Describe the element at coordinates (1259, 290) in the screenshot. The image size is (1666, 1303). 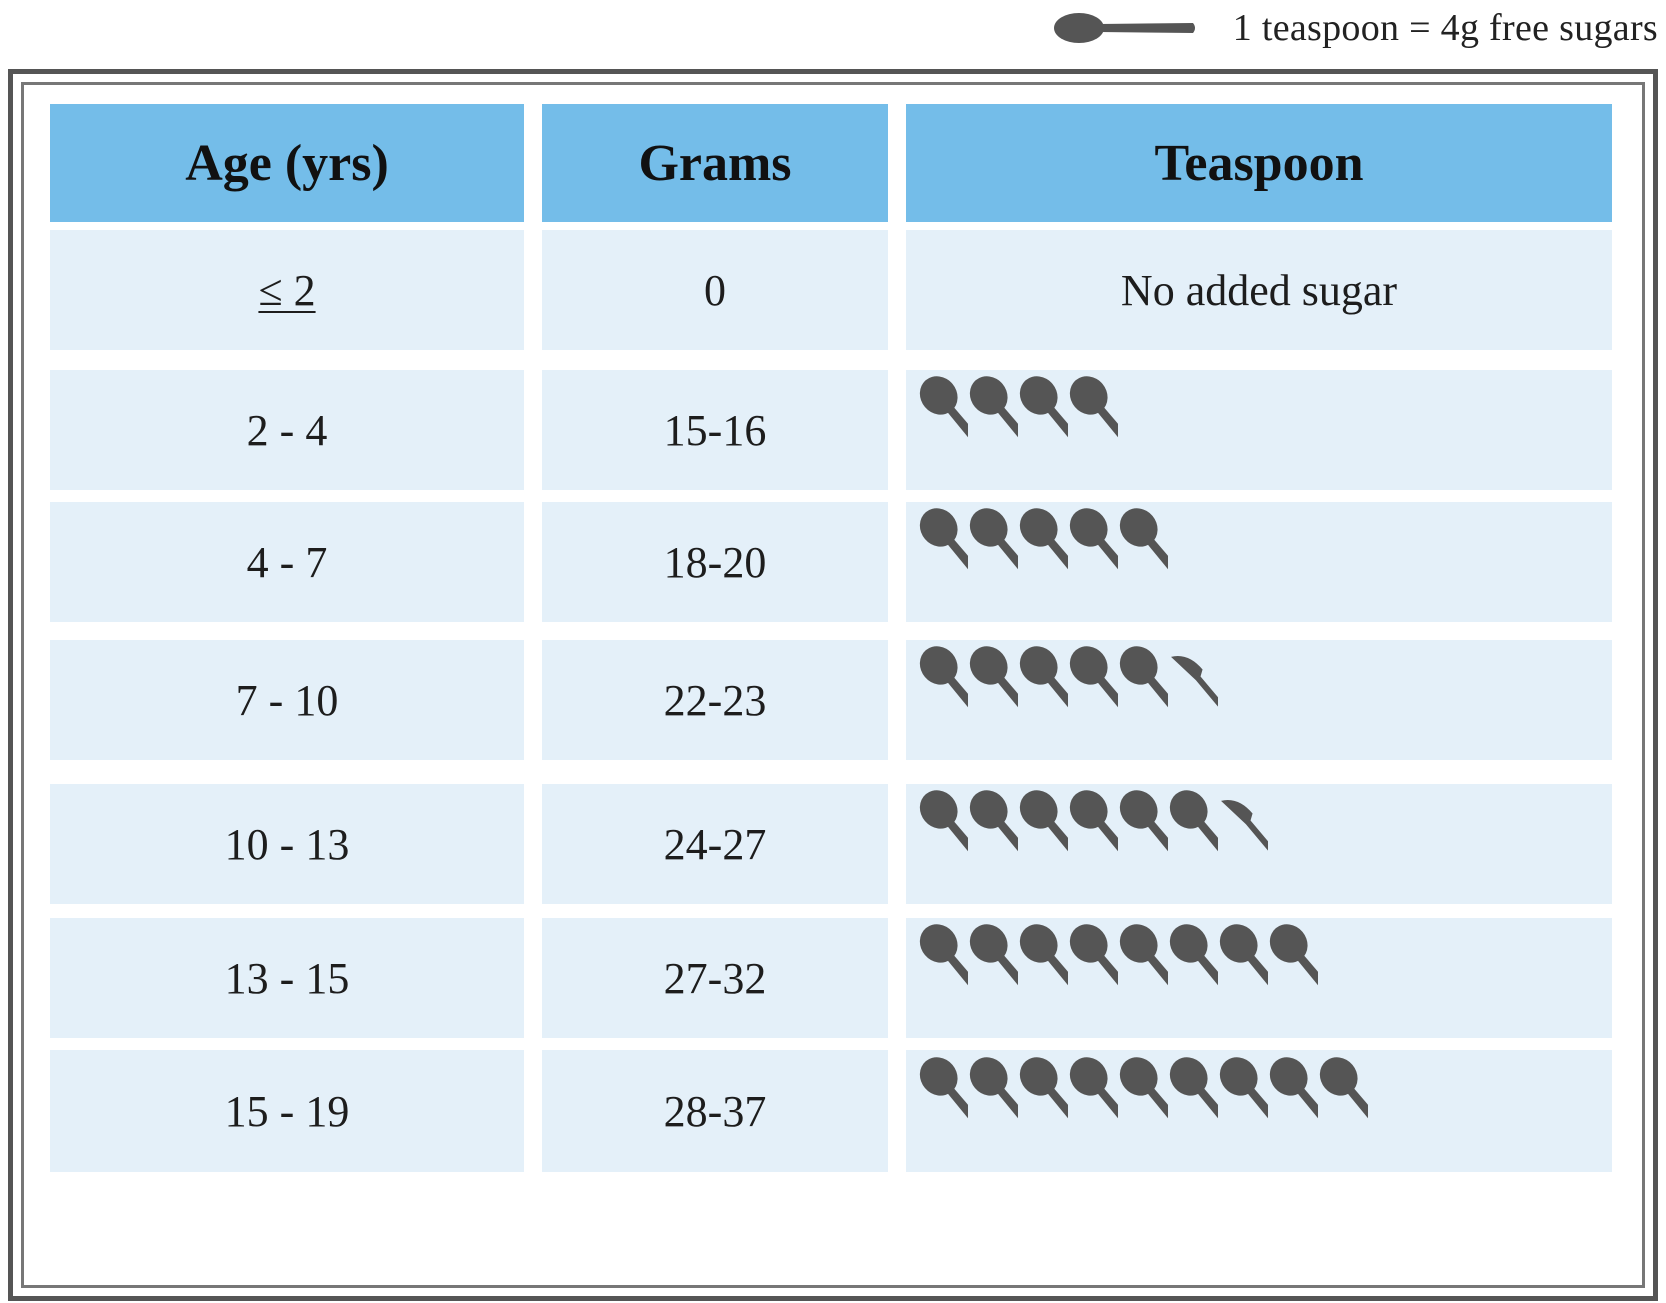
I see `teaspoon-cell: No added sugar` at that location.